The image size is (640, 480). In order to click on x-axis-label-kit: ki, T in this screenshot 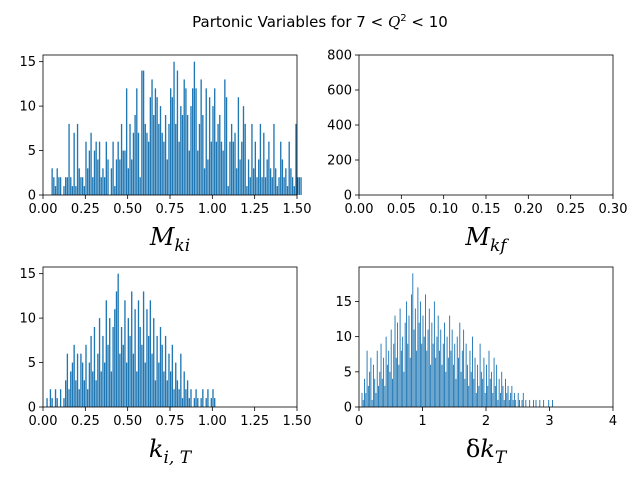, I will do `click(171, 451)`.